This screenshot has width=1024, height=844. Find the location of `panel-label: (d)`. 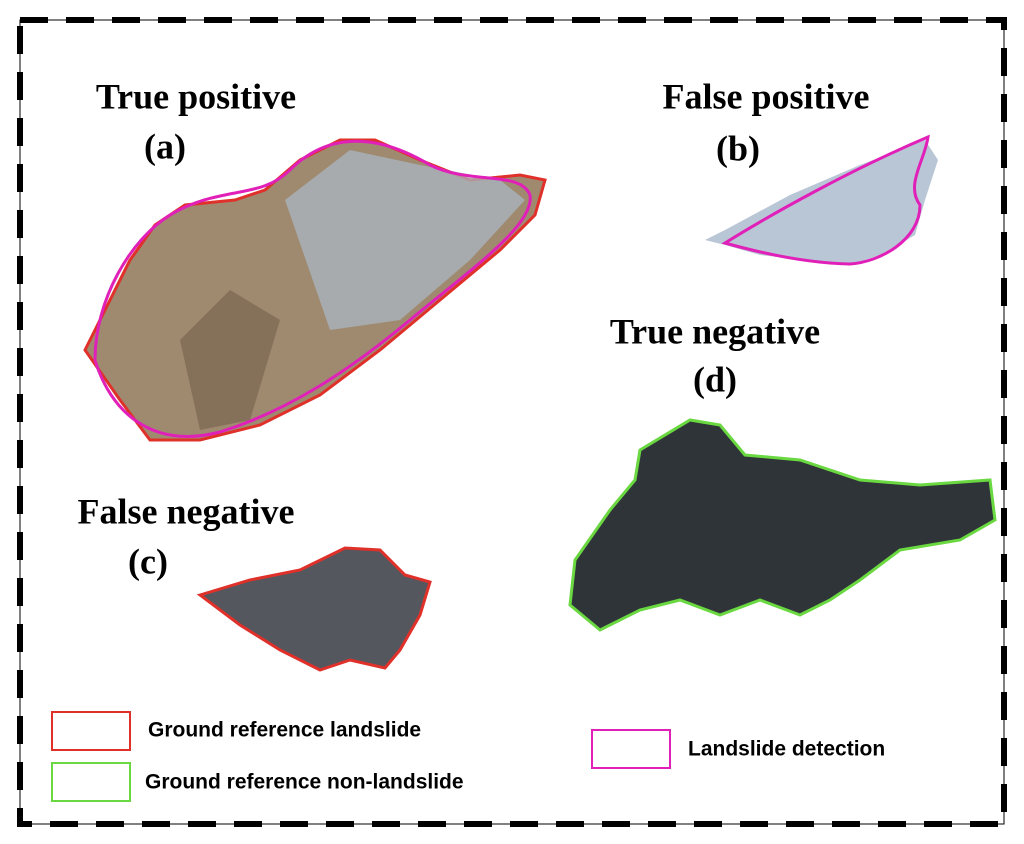

panel-label: (d) is located at coordinates (715, 379).